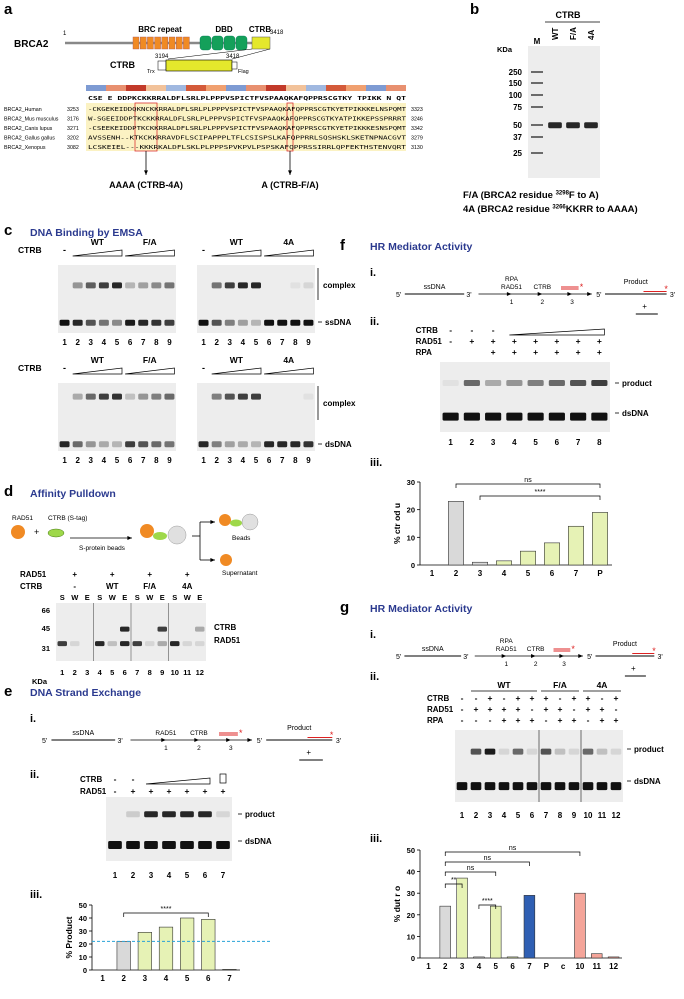  I want to click on label: 11, so click(602, 815).